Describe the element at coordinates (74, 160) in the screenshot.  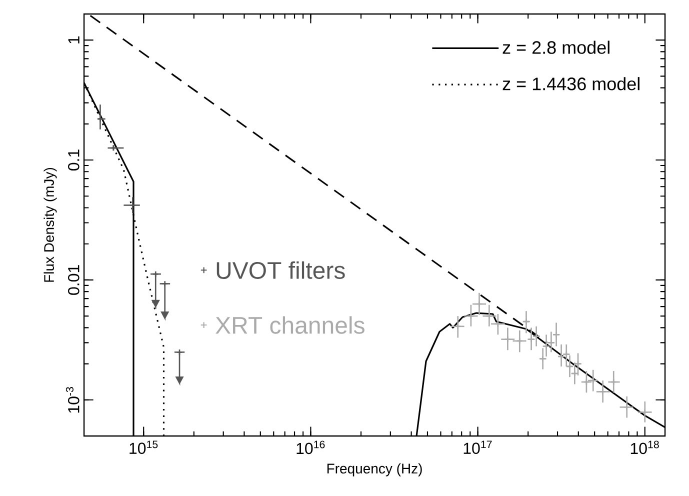
I see `y-tick-label: 0.1` at that location.